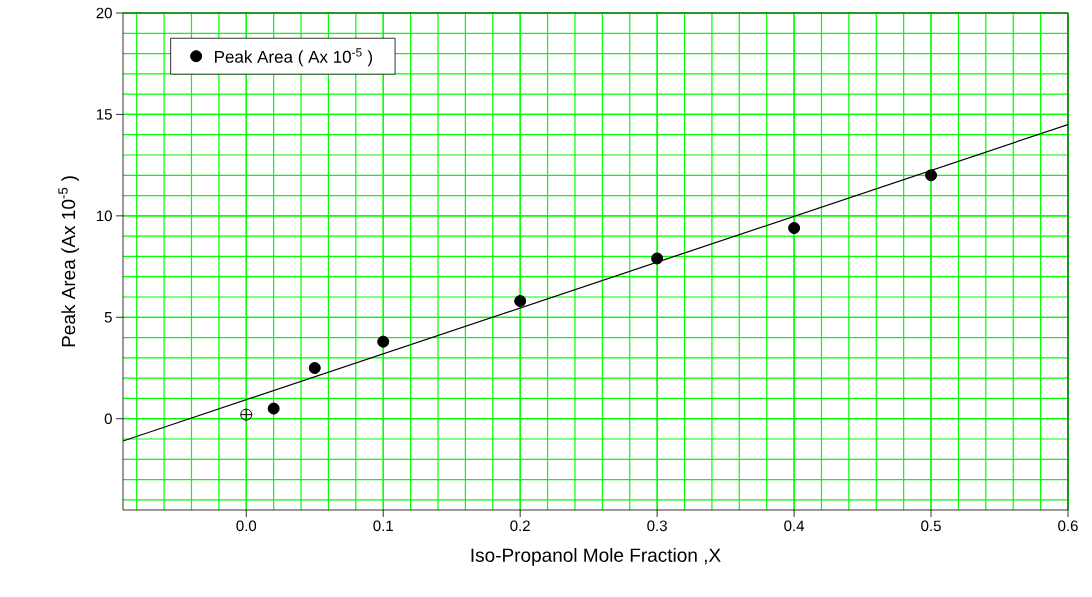 This screenshot has width=1092, height=597. I want to click on x-tick-label: 0.1, so click(383, 526).